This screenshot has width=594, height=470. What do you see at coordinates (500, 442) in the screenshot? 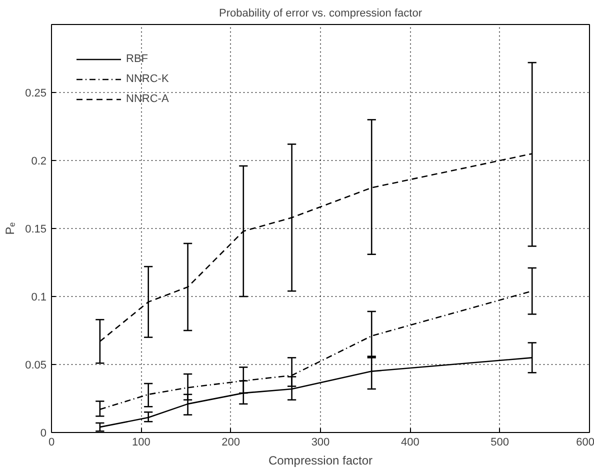
I see `x-tick-label: 500` at bounding box center [500, 442].